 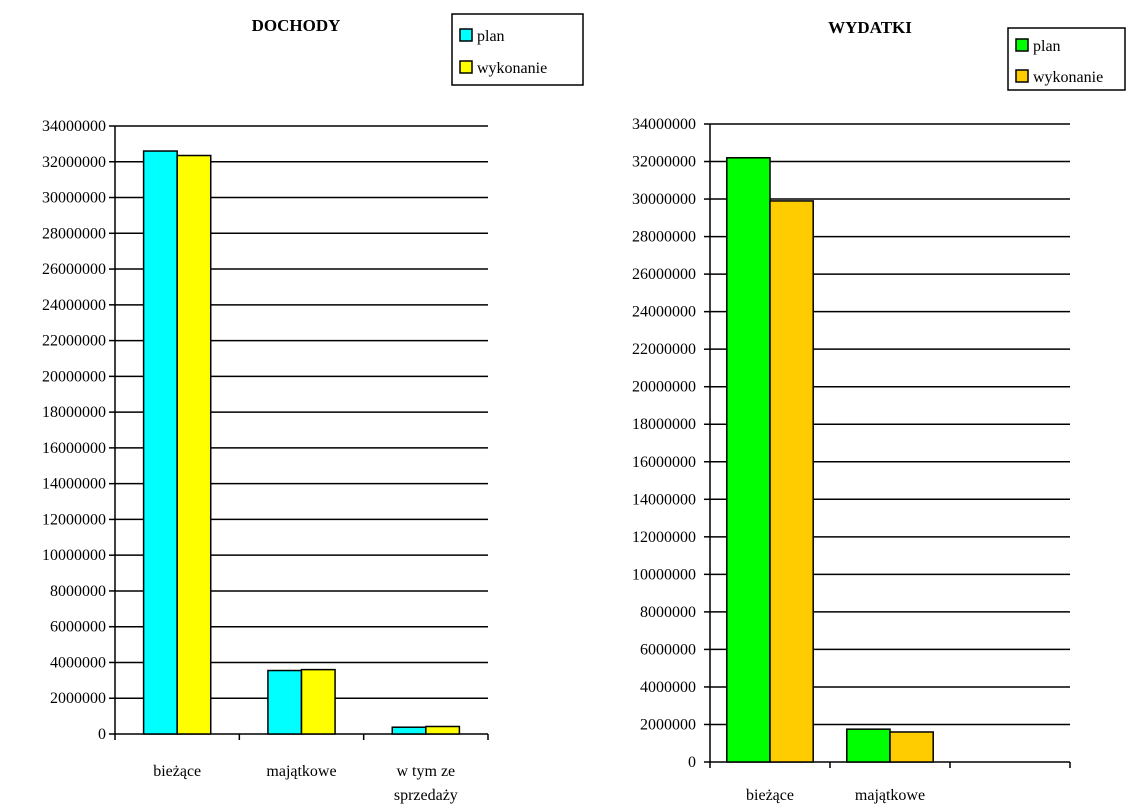 I want to click on legend-box, so click(x=517, y=49).